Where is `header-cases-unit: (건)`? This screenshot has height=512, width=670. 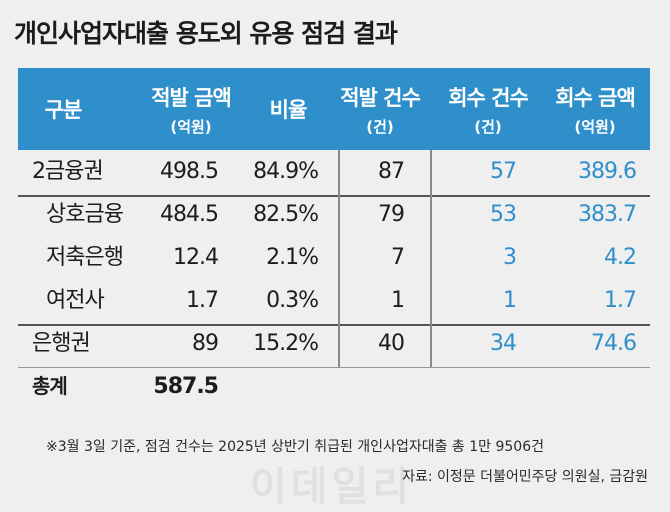 header-cases-unit: (건) is located at coordinates (380, 126).